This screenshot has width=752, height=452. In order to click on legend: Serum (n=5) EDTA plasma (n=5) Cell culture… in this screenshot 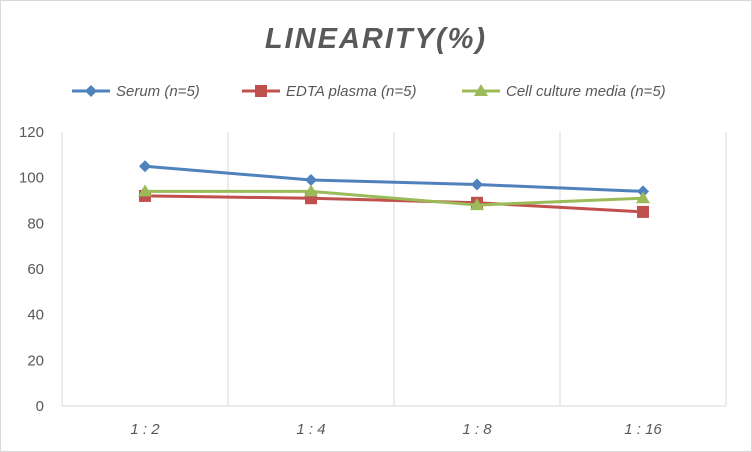, I will do `click(369, 91)`.